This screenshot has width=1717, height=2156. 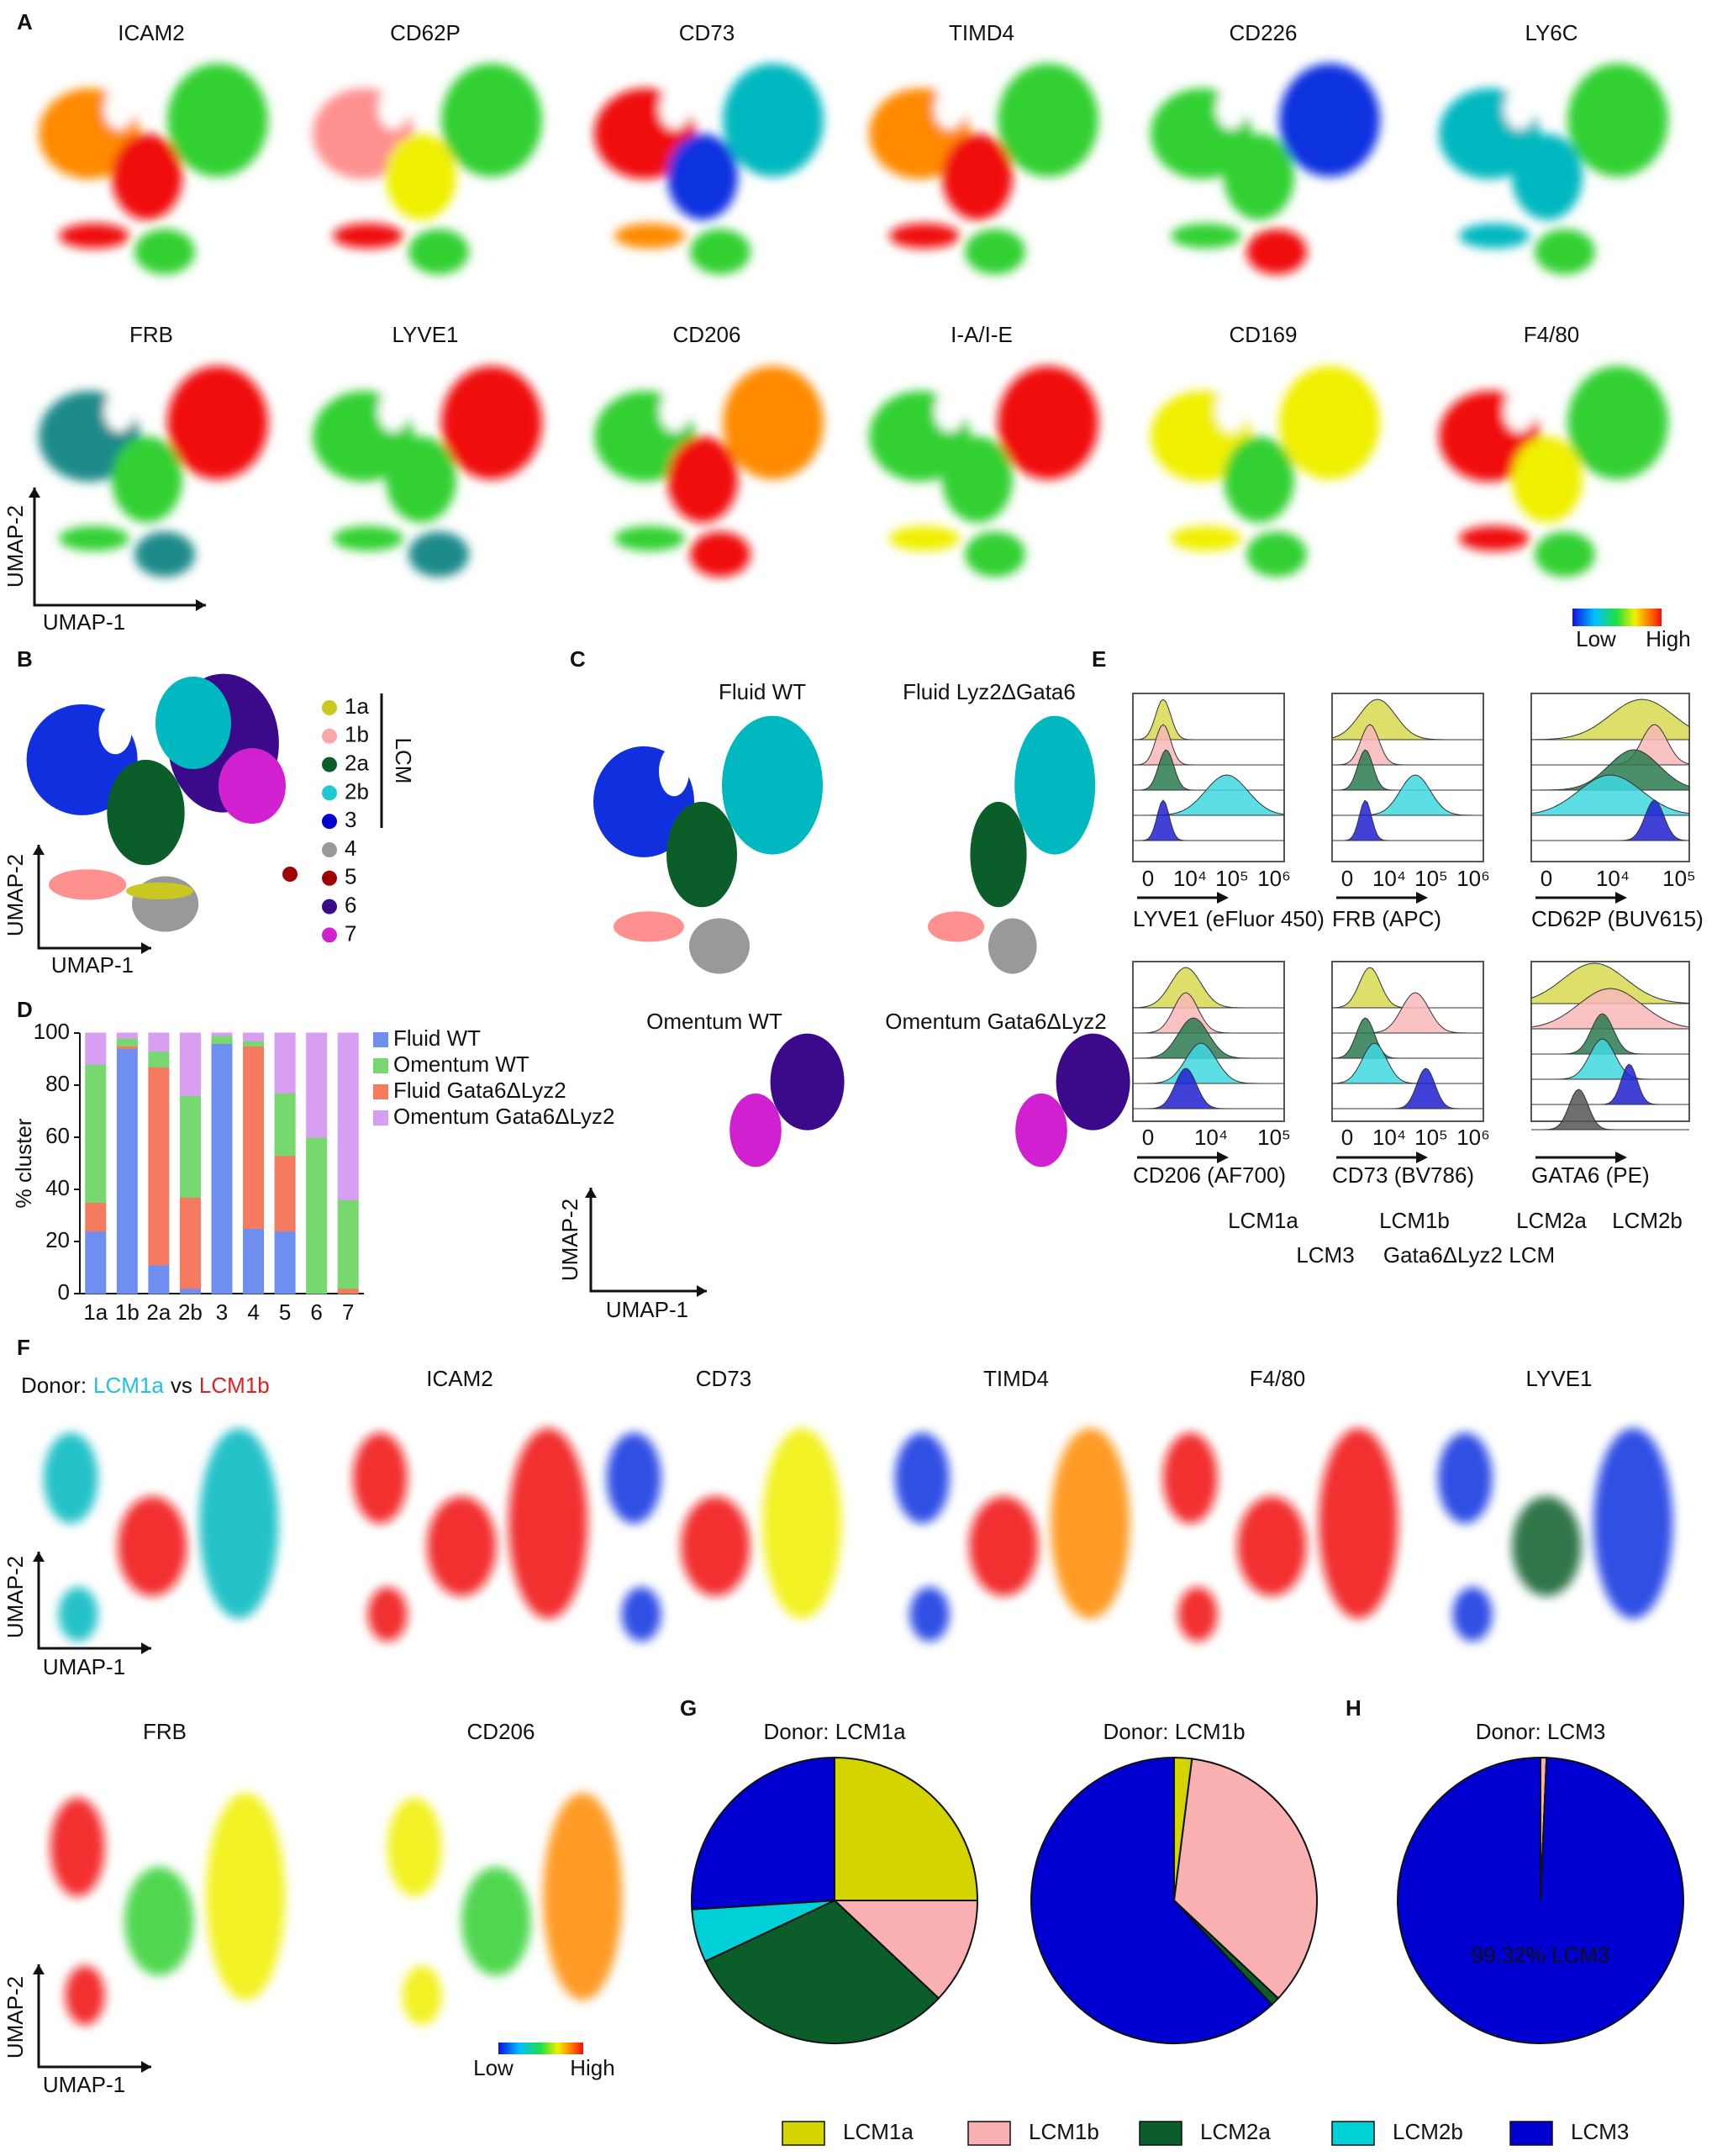 I want to click on panel-letter: B, so click(x=25, y=659).